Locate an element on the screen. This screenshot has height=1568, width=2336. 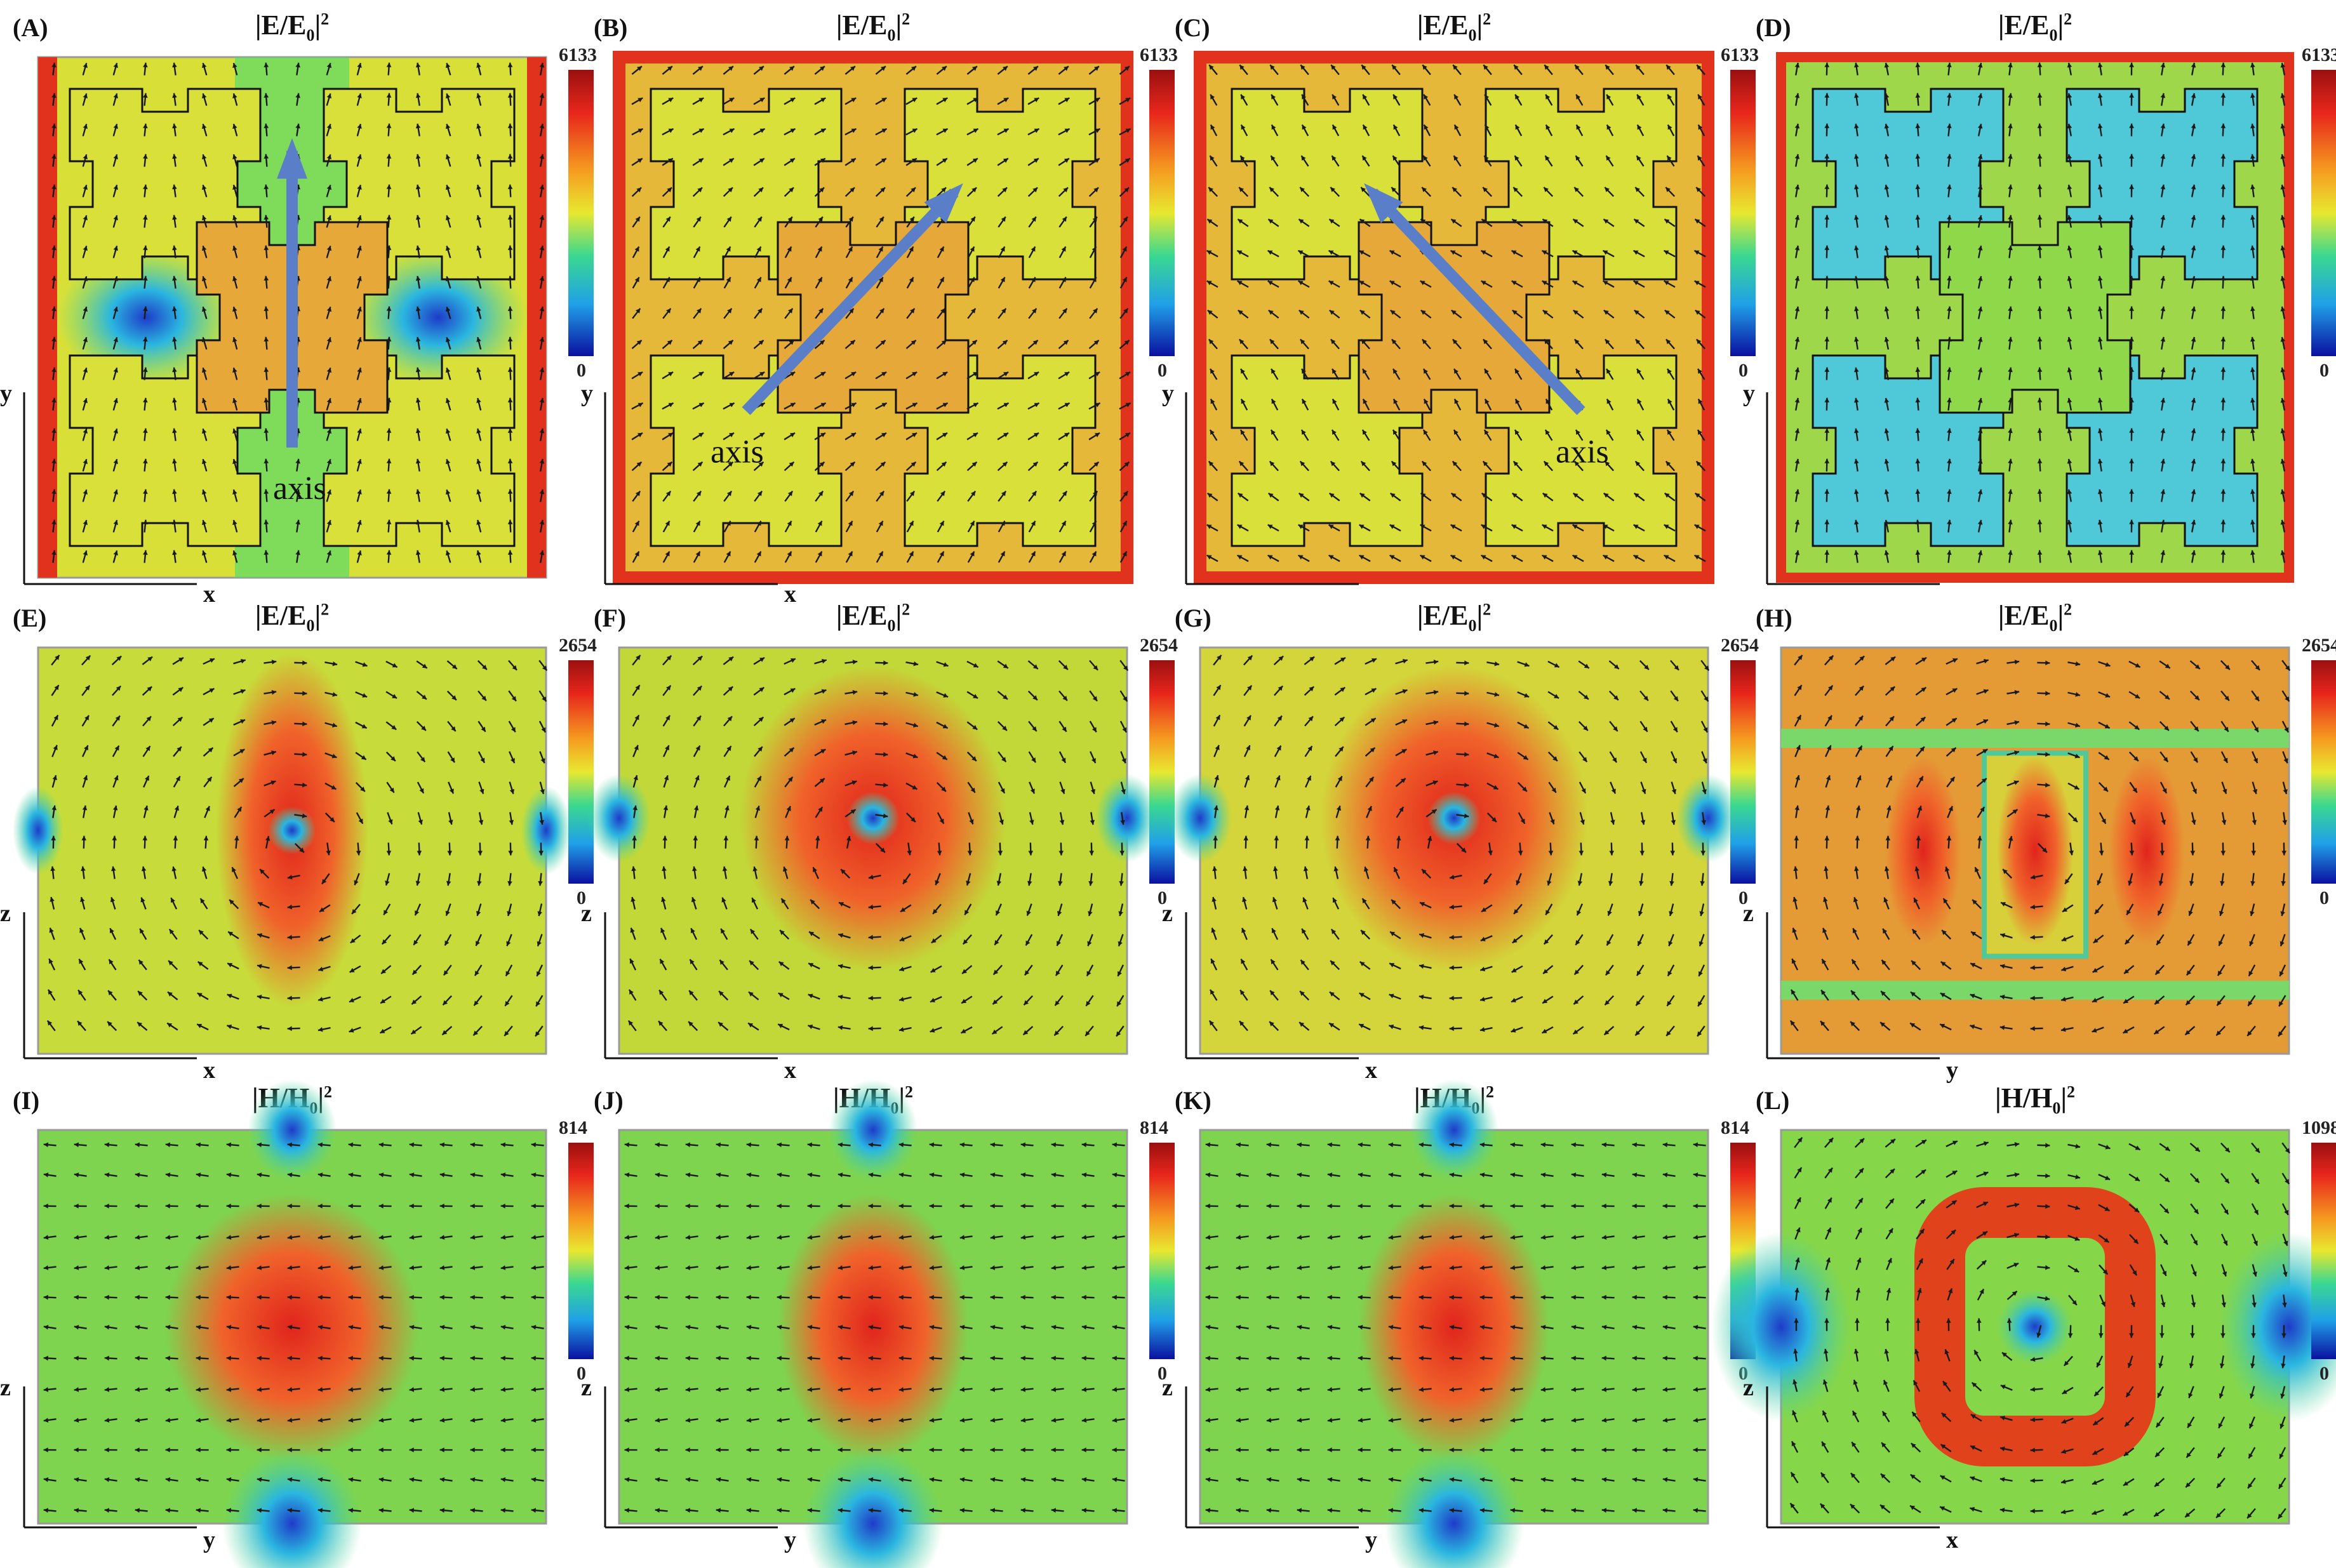
panel-label: (D) is located at coordinates (1773, 28).